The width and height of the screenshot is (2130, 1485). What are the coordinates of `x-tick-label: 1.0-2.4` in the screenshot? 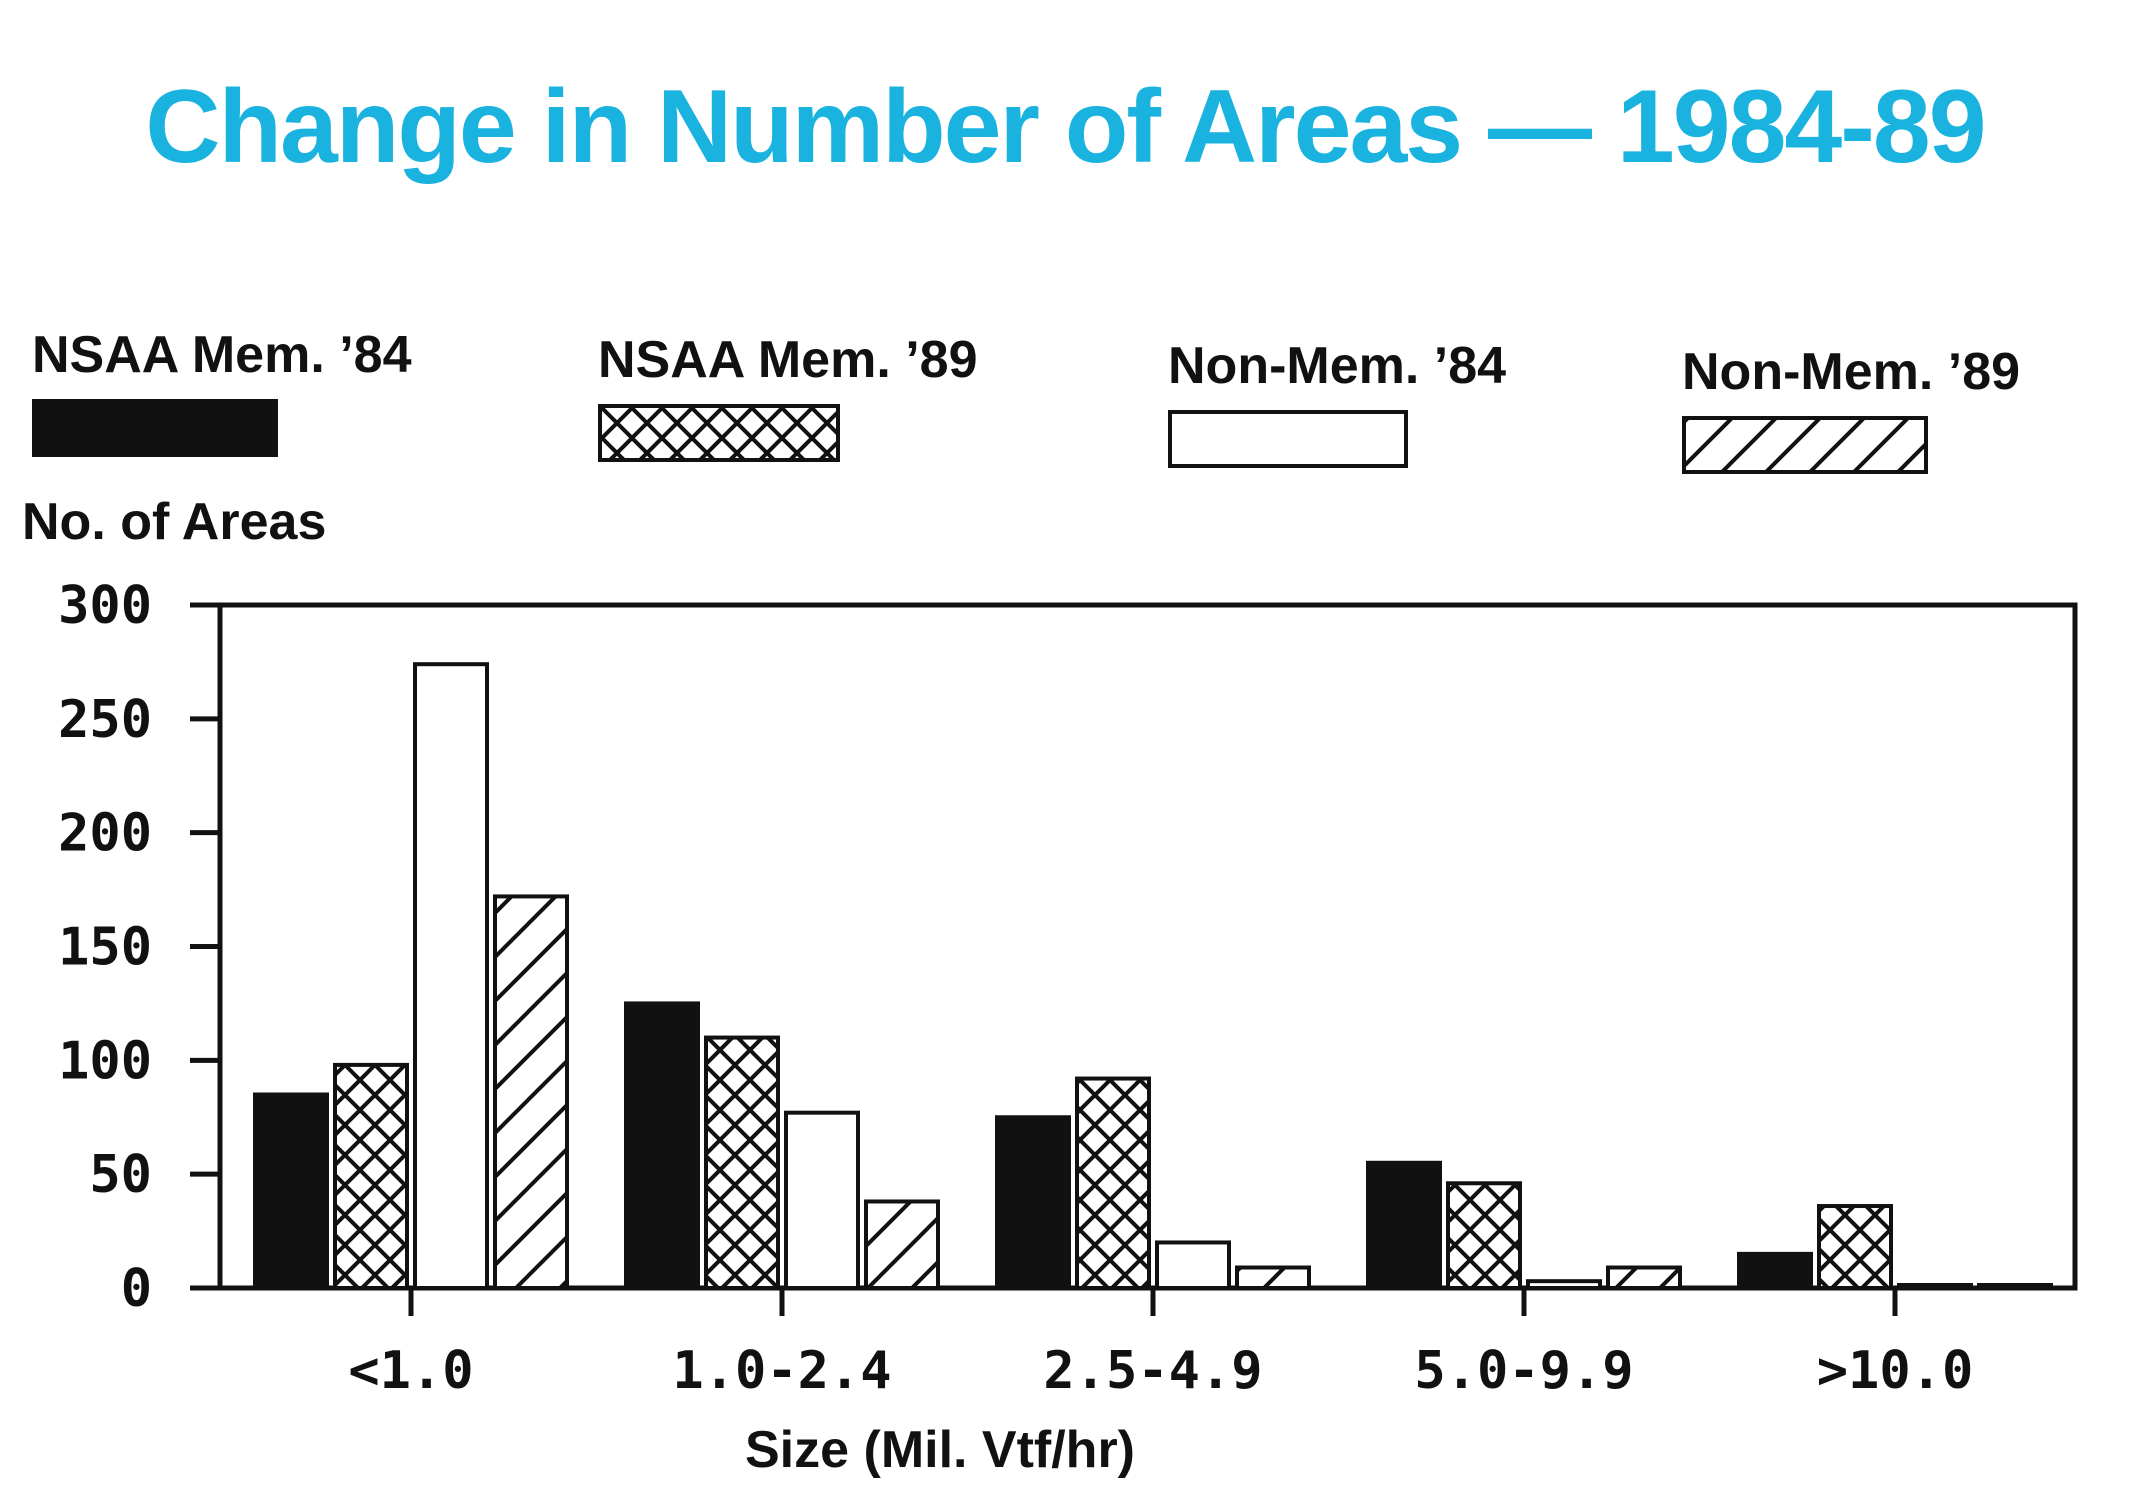 It's located at (781, 1371).